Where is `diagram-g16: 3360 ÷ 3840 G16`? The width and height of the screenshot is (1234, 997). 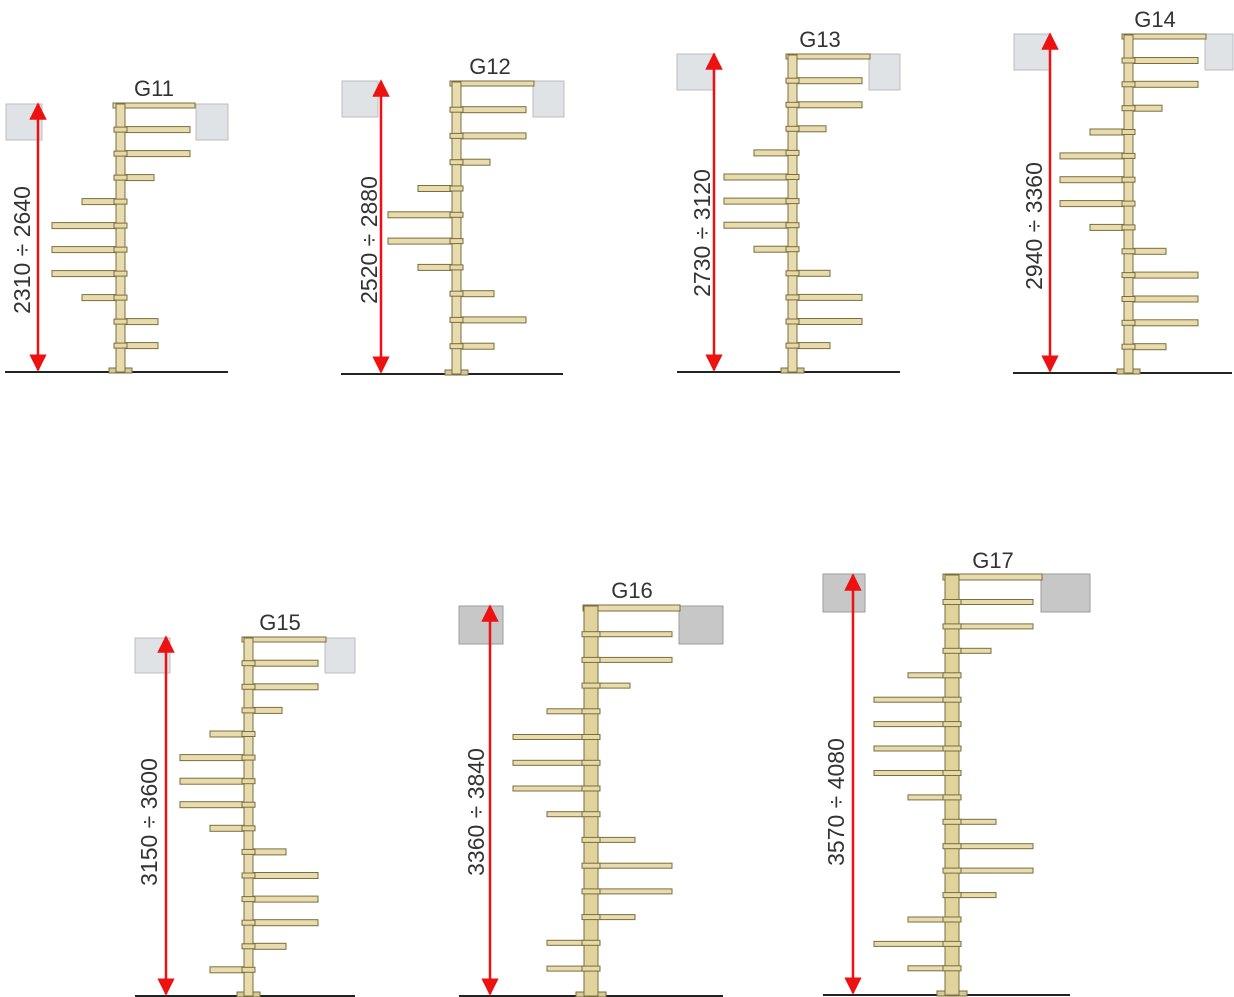 diagram-g16: 3360 ÷ 3840 G16 is located at coordinates (591, 787).